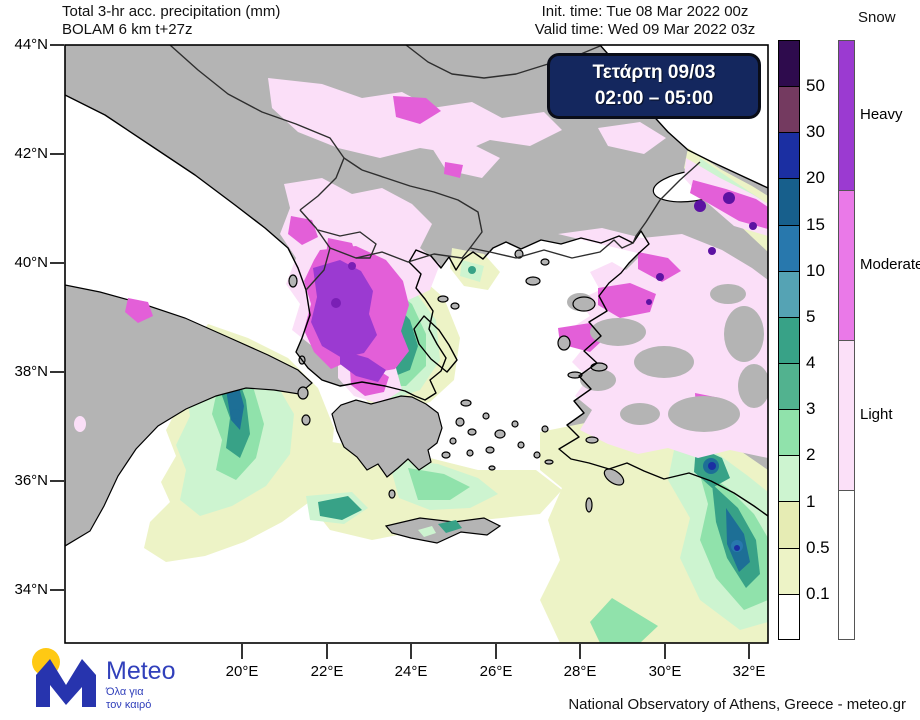 The image size is (920, 720). I want to click on valid-time: Valid time: Wed 09 Mar 2022 03z, so click(645, 29).